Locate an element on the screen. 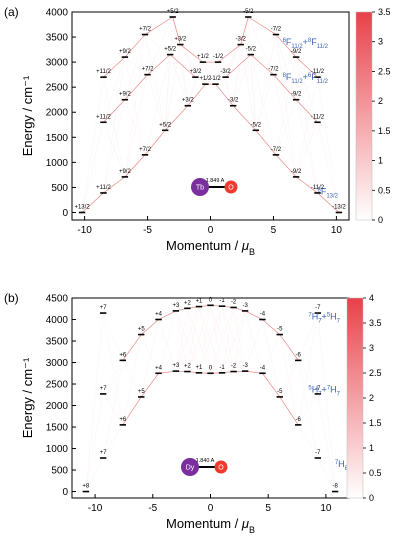 Image resolution: width=405 pixels, height=550 pixels. x-tick-label: -5 is located at coordinates (152, 508).